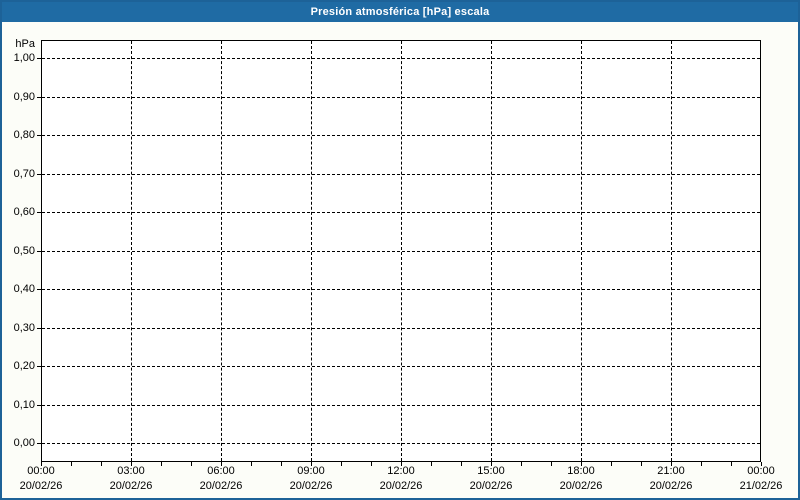 This screenshot has height=500, width=800. I want to click on title-bar: Presión atmosférica [hPa] escala, so click(400, 12).